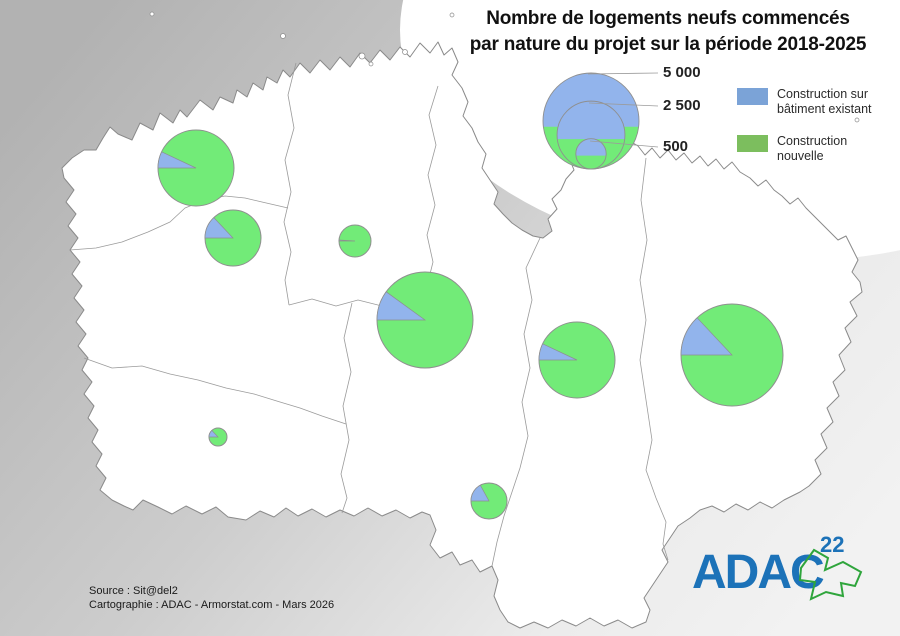 This screenshot has height=636, width=900. What do you see at coordinates (213, 433) in the screenshot?
I see `pie-slice-existing-south-west` at bounding box center [213, 433].